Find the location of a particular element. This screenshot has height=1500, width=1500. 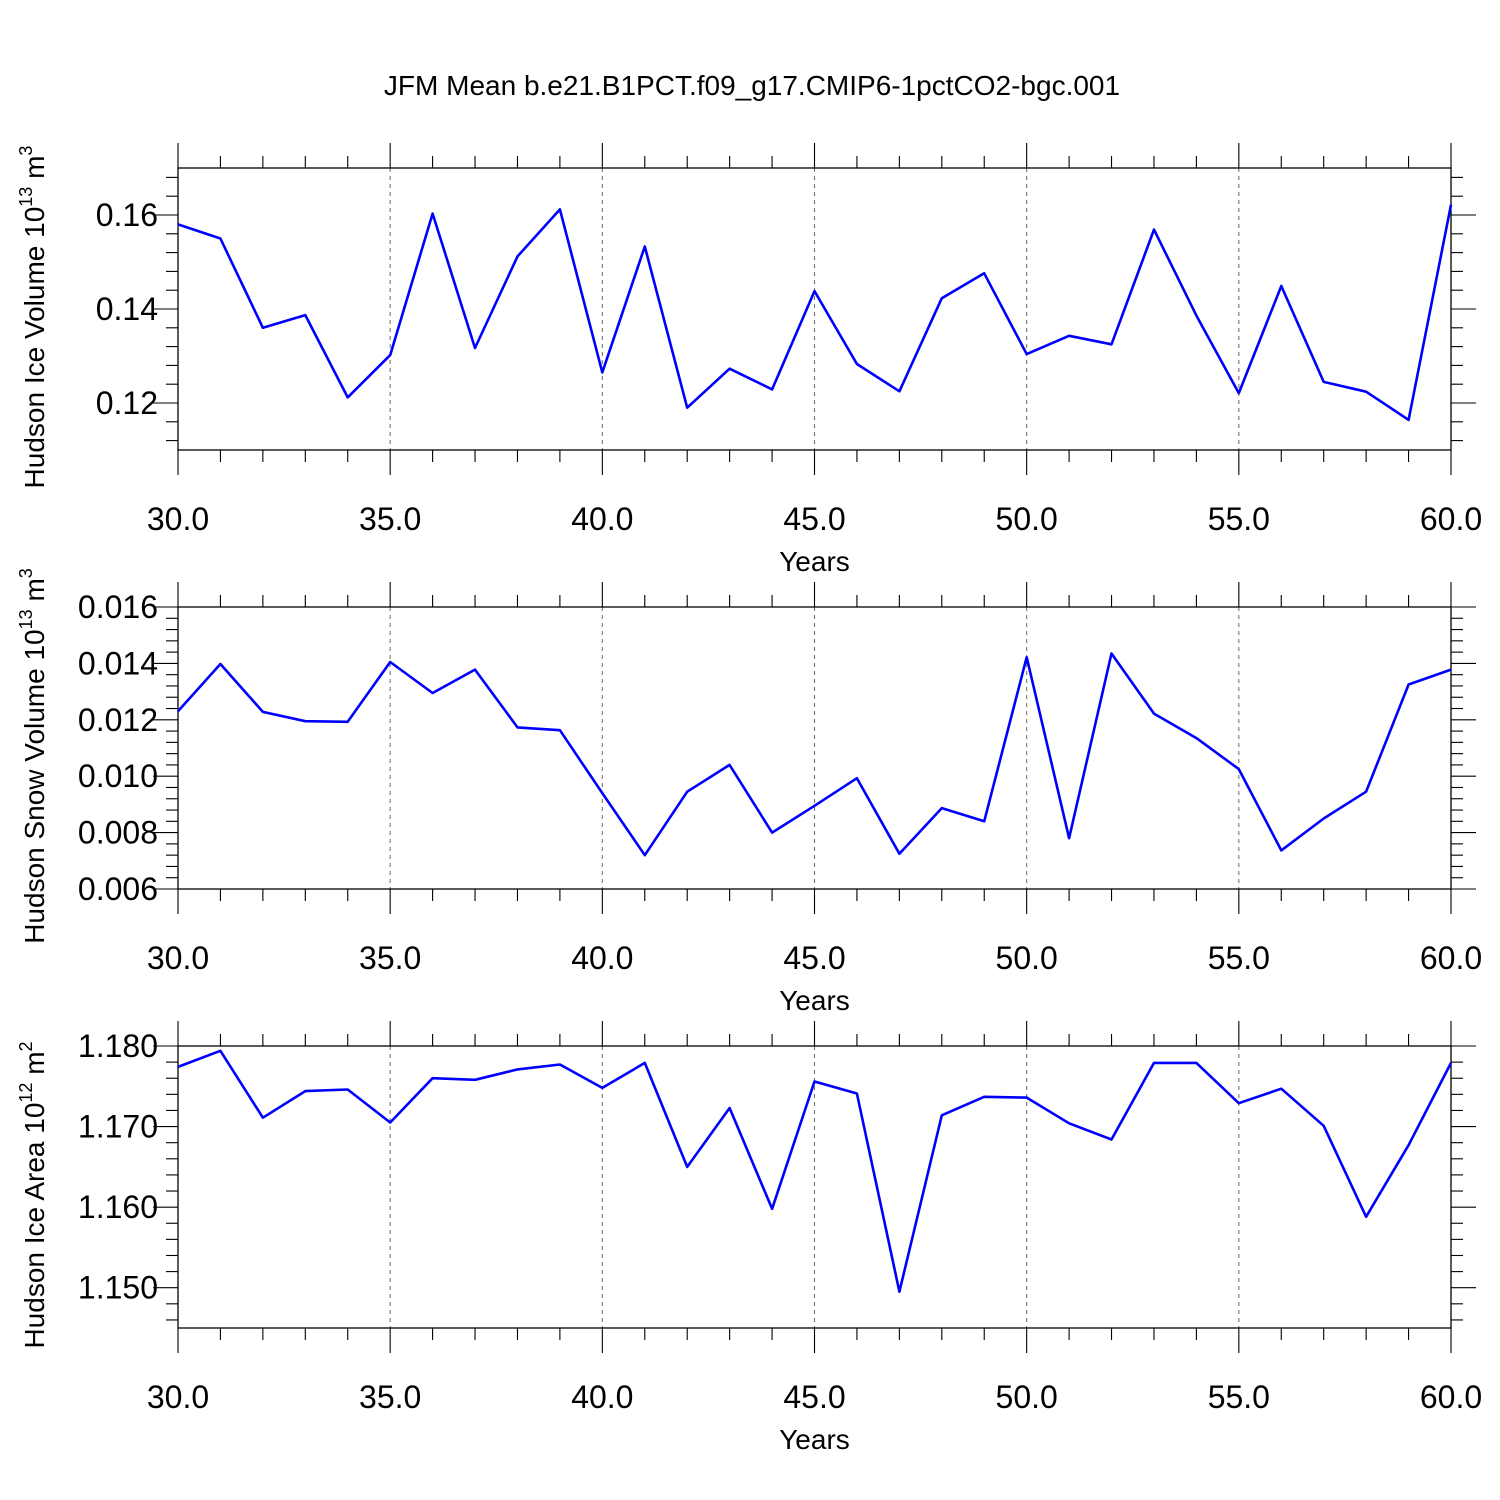

y-axis-label: Hudson Snow Volume 1013 m3 is located at coordinates (33, 756).